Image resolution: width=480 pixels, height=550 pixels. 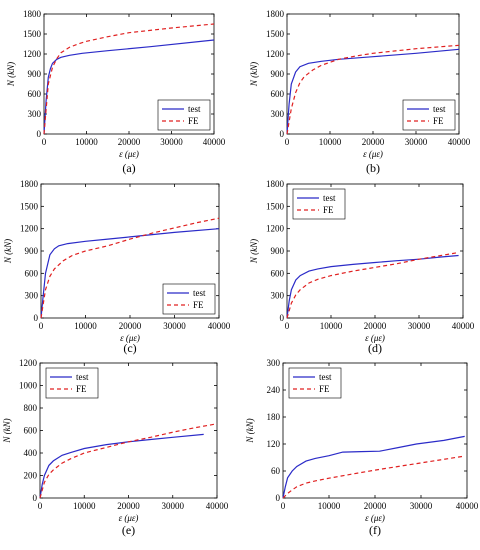 What do you see at coordinates (32, 14) in the screenshot?
I see `y-tick-label: 1800` at bounding box center [32, 14].